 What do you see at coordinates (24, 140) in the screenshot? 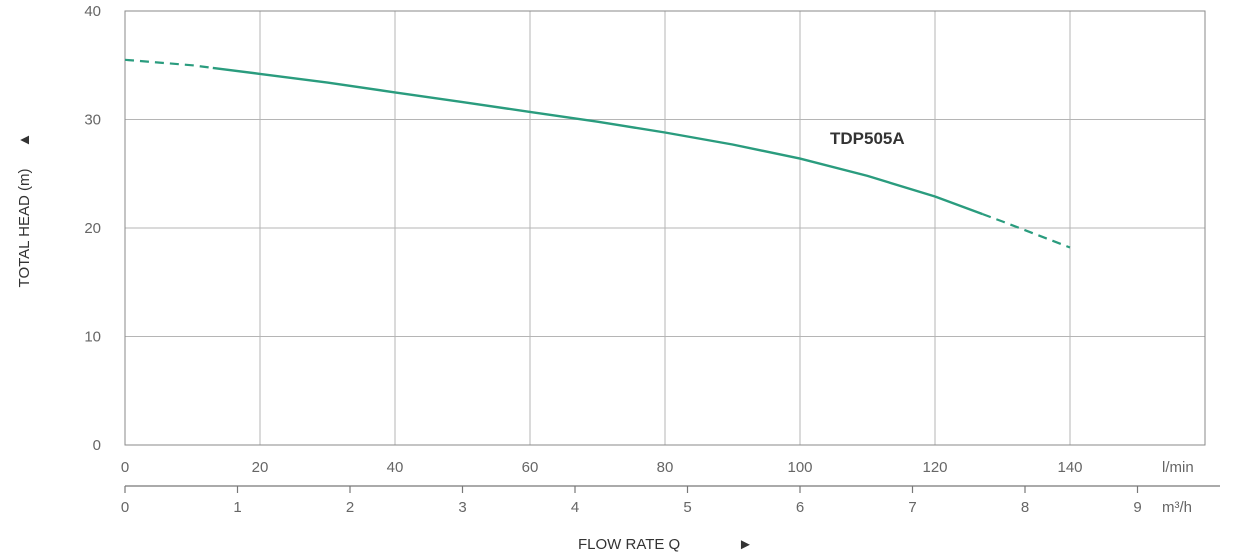
I see `y-axis-arrow-icon: ▲` at bounding box center [24, 140].